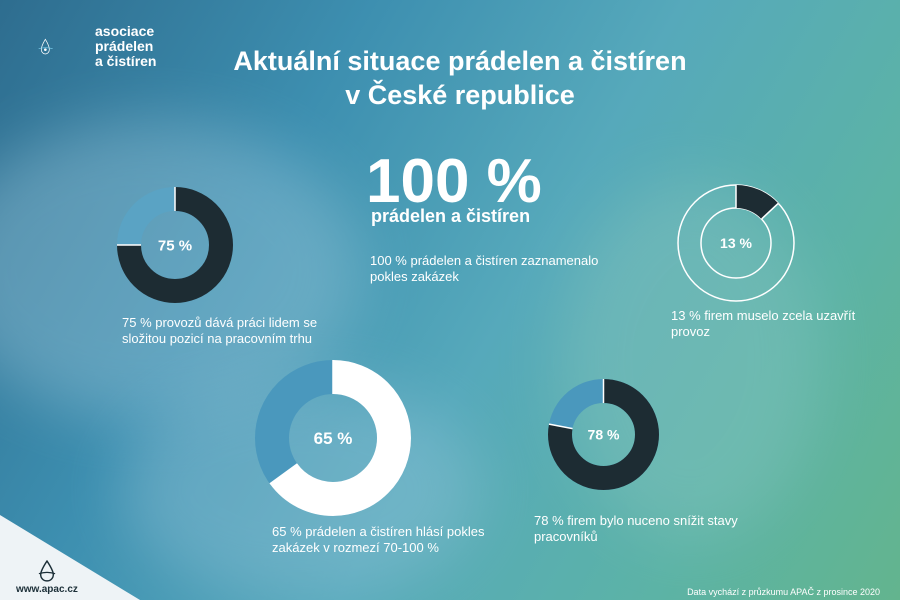 This screenshot has width=900, height=600. What do you see at coordinates (125, 31) in the screenshot?
I see `logo-line: asociace` at bounding box center [125, 31].